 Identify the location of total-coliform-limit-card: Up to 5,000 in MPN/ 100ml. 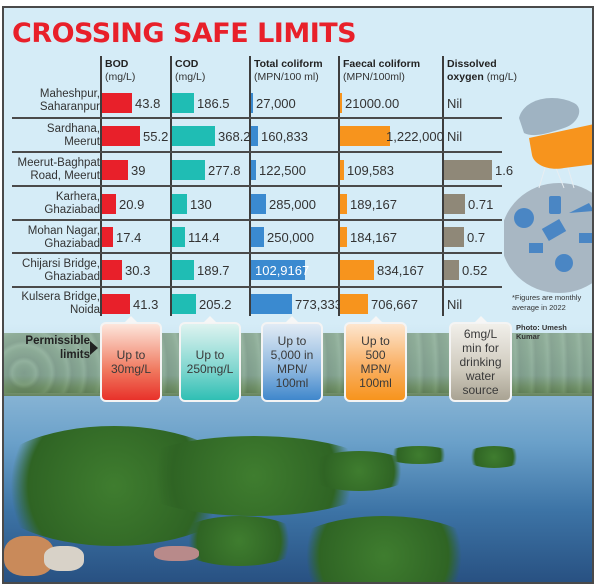
(292, 359).